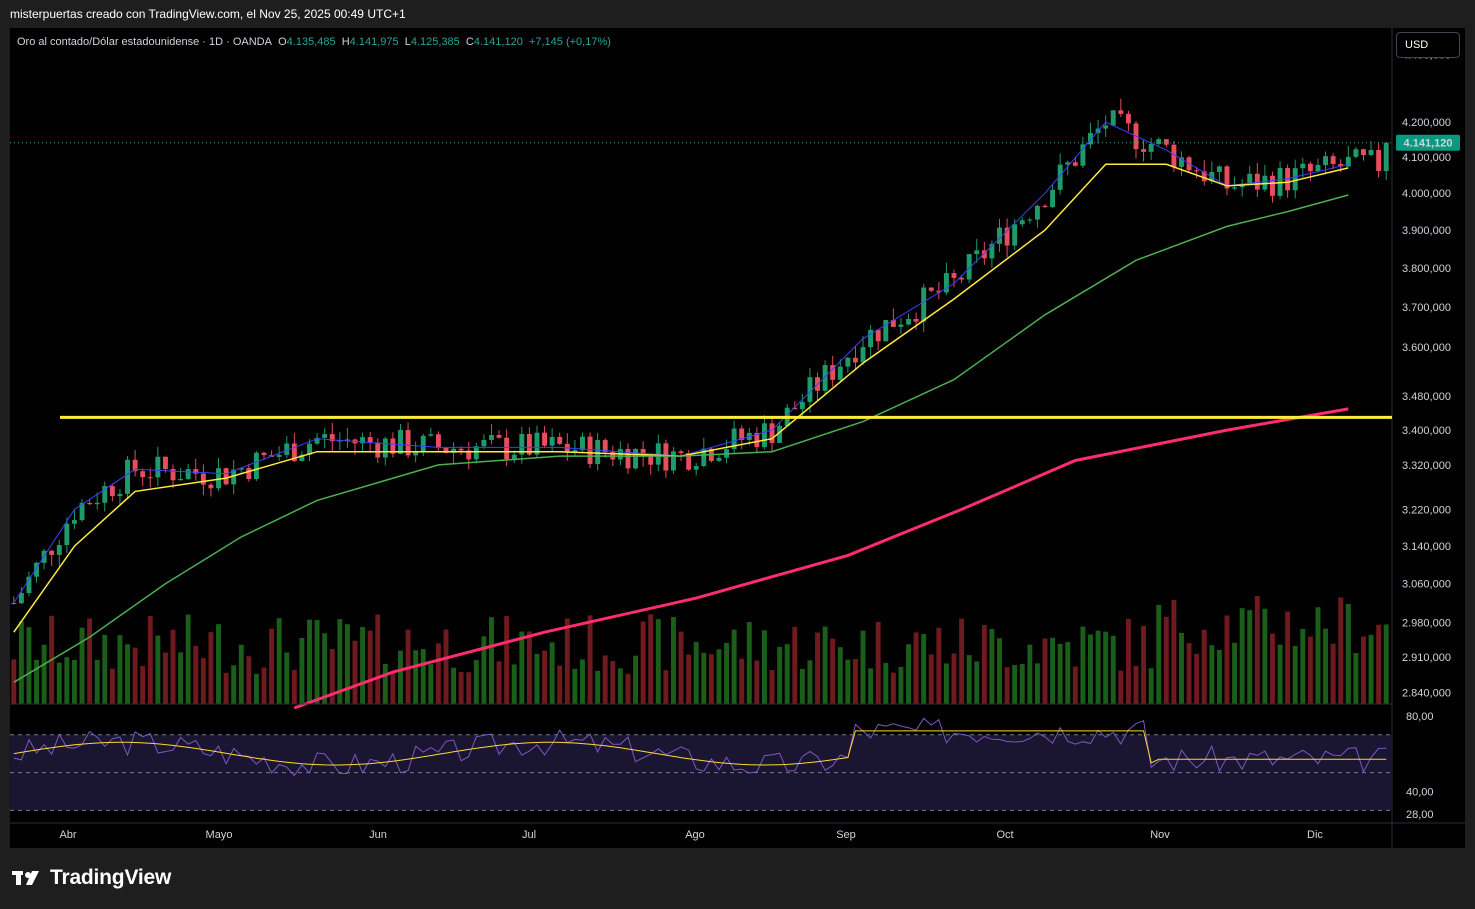 This screenshot has width=1475, height=909. What do you see at coordinates (1426, 194) in the screenshot?
I see `price-axis-label: 4.000,000` at bounding box center [1426, 194].